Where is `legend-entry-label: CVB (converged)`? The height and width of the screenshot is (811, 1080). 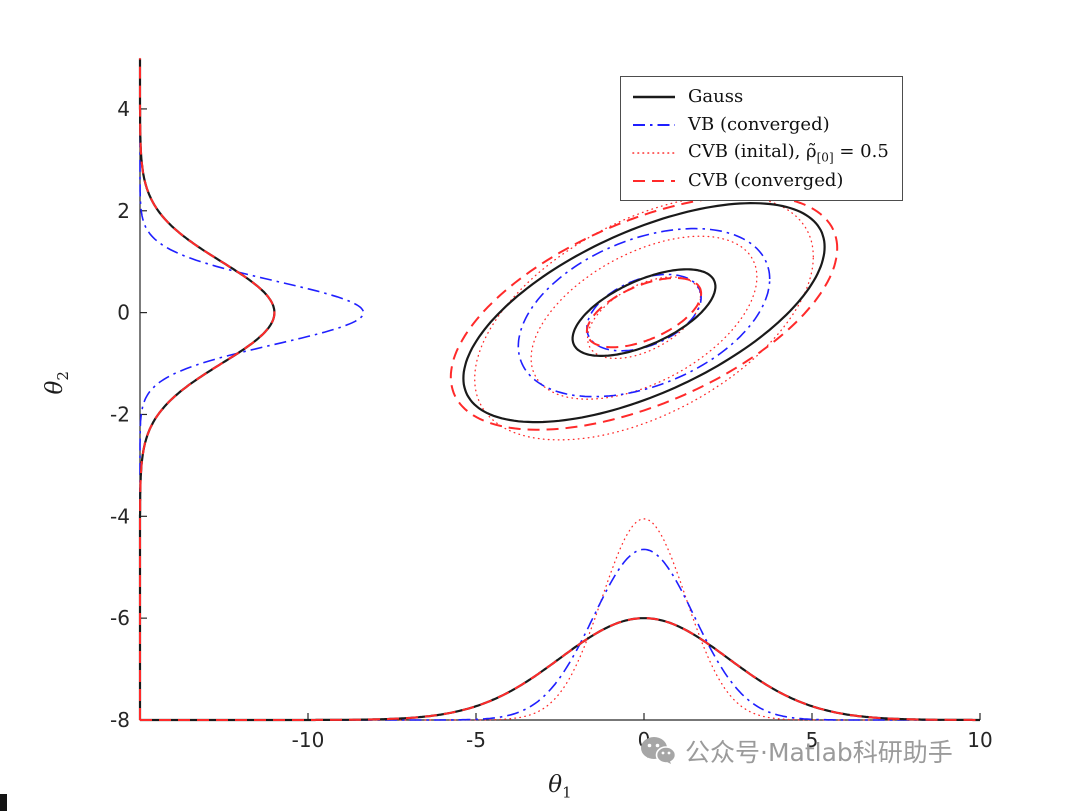 legend-entry-label: CVB (converged) is located at coordinates (766, 180).